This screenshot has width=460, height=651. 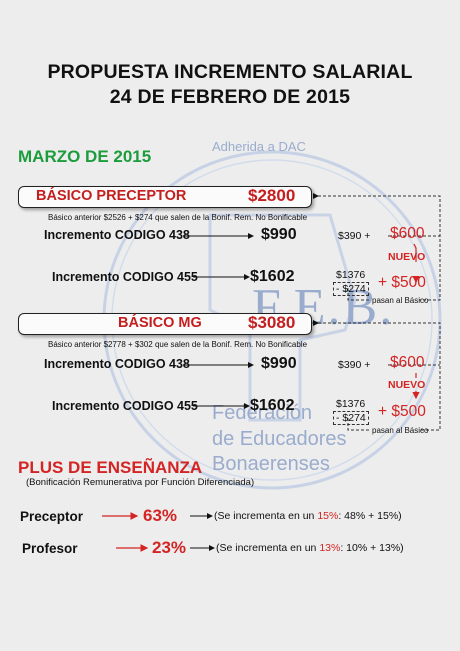 What do you see at coordinates (407, 385) in the screenshot?
I see `mg-nuevo-label: NUEVO` at bounding box center [407, 385].